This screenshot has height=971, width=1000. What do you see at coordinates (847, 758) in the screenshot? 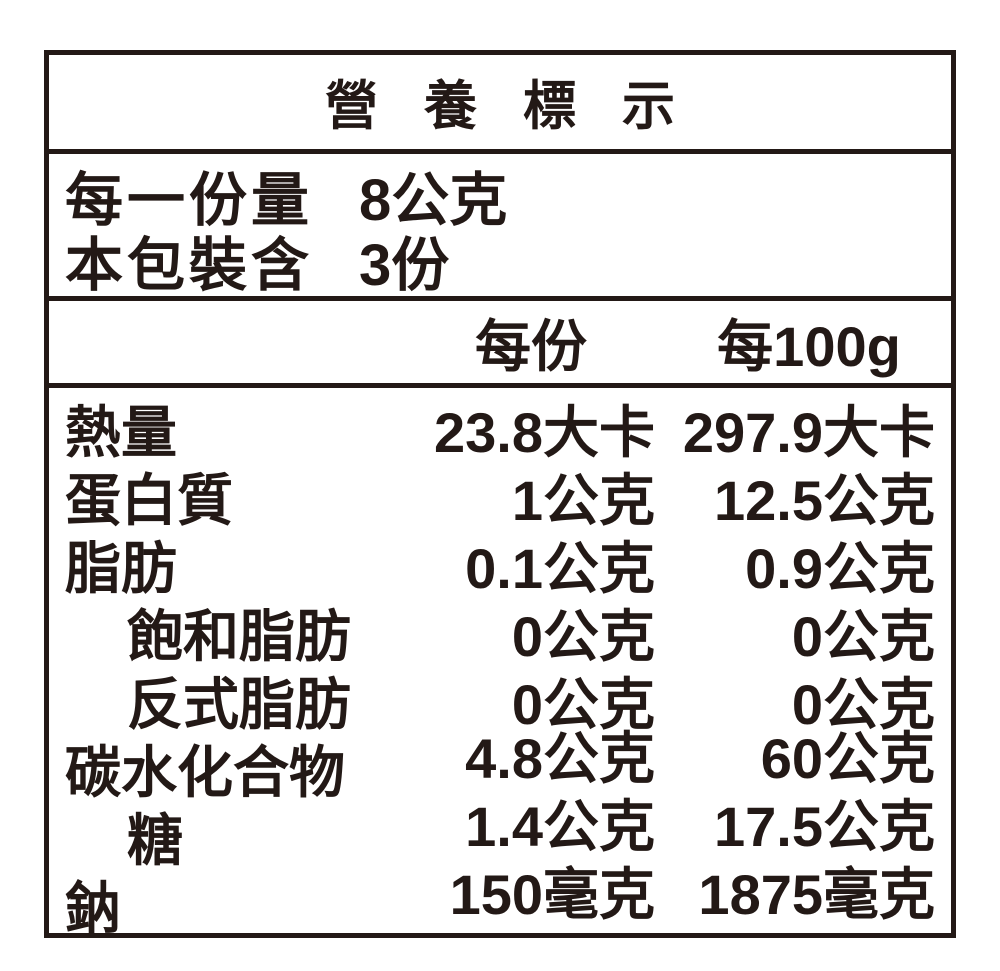
I see `per-100g-value: 60公克` at bounding box center [847, 758].